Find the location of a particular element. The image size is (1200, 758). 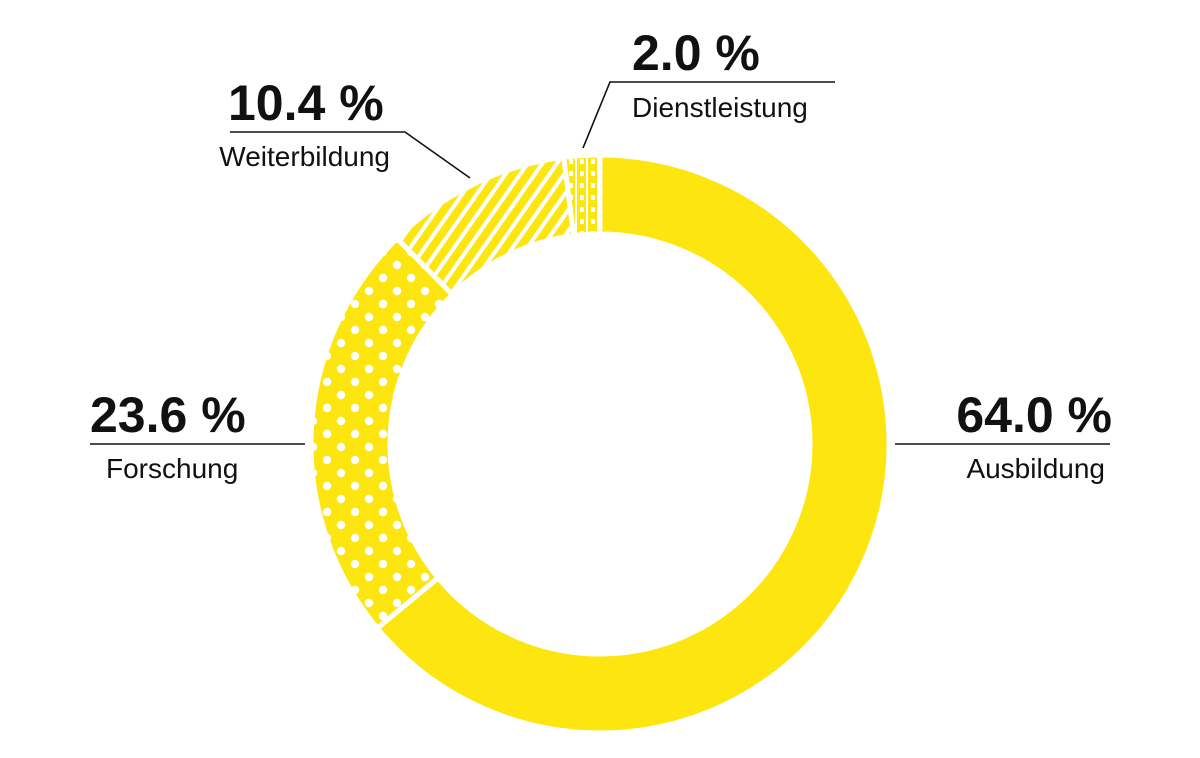

value-label: 2.0 % is located at coordinates (696, 53).